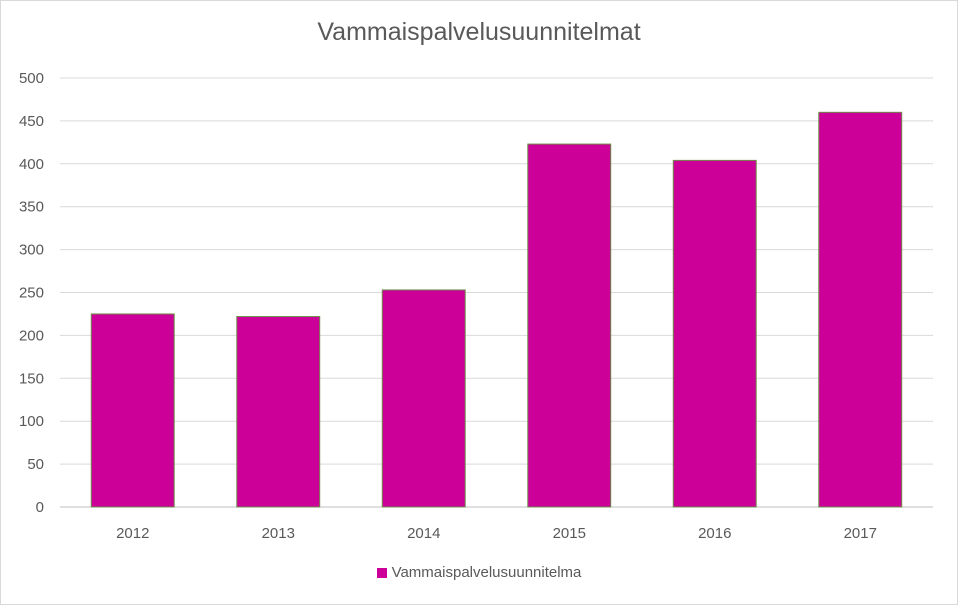  Describe the element at coordinates (479, 32) in the screenshot. I see `chart-title: Vammaispalvelusuunnitelmat` at that location.